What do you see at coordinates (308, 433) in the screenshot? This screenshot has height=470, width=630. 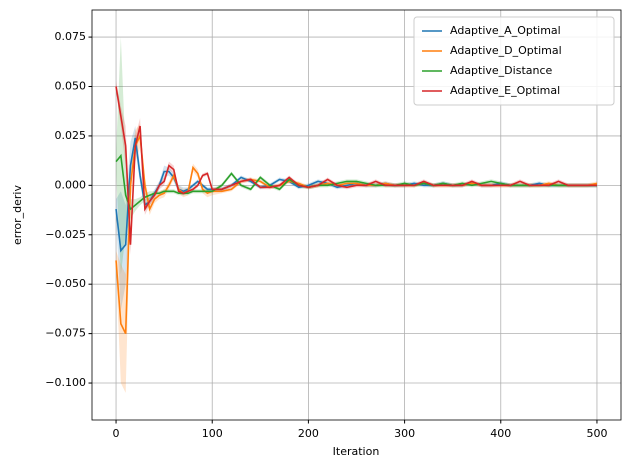 I see `x-tick-label: 200` at bounding box center [308, 433].